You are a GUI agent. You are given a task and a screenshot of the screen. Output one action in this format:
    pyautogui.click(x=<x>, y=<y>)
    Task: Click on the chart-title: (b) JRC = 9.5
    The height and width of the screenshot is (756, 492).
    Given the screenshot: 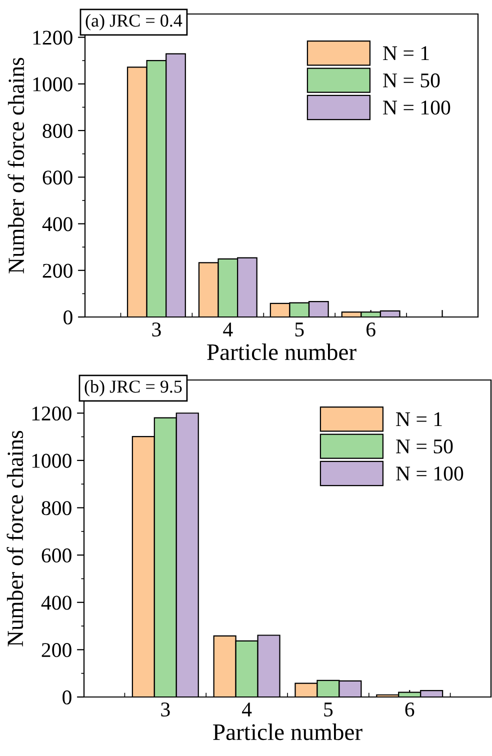 What is the action you would take?
    pyautogui.click(x=133, y=388)
    